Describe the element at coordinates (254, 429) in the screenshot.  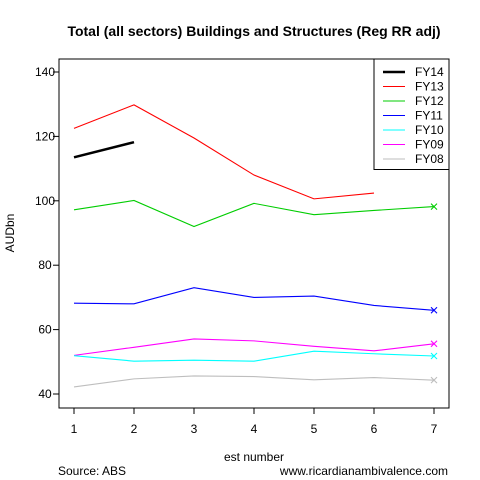
I see `x-tick-label: 4` at that location.